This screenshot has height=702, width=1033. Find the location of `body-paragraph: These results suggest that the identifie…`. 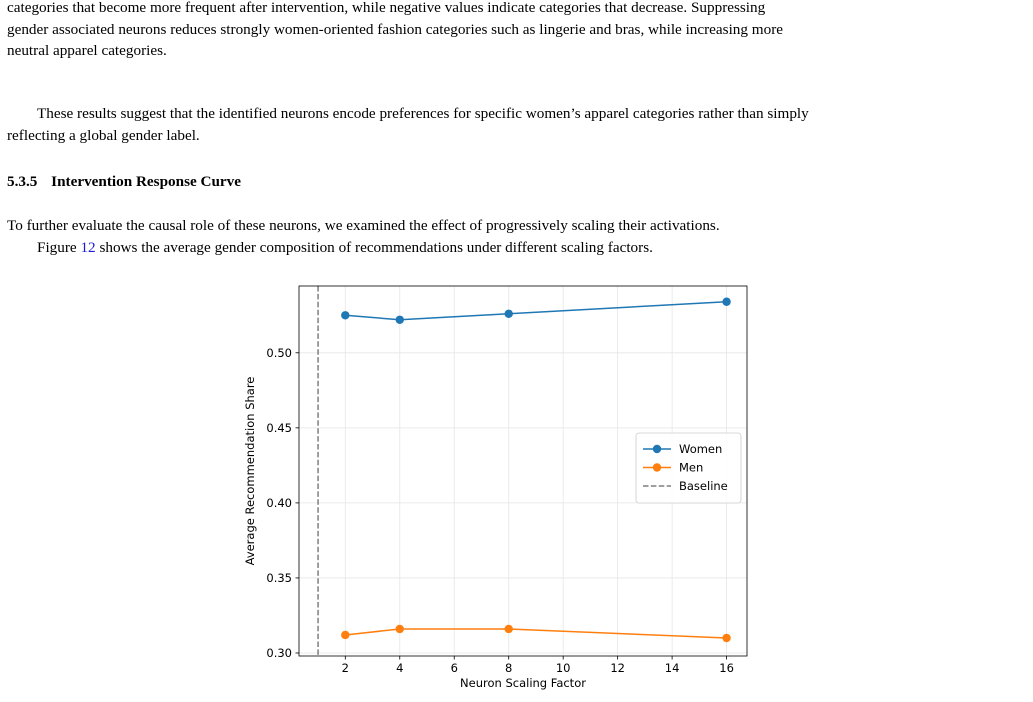

body-paragraph: These results suggest that the identifie… is located at coordinates (517, 124).